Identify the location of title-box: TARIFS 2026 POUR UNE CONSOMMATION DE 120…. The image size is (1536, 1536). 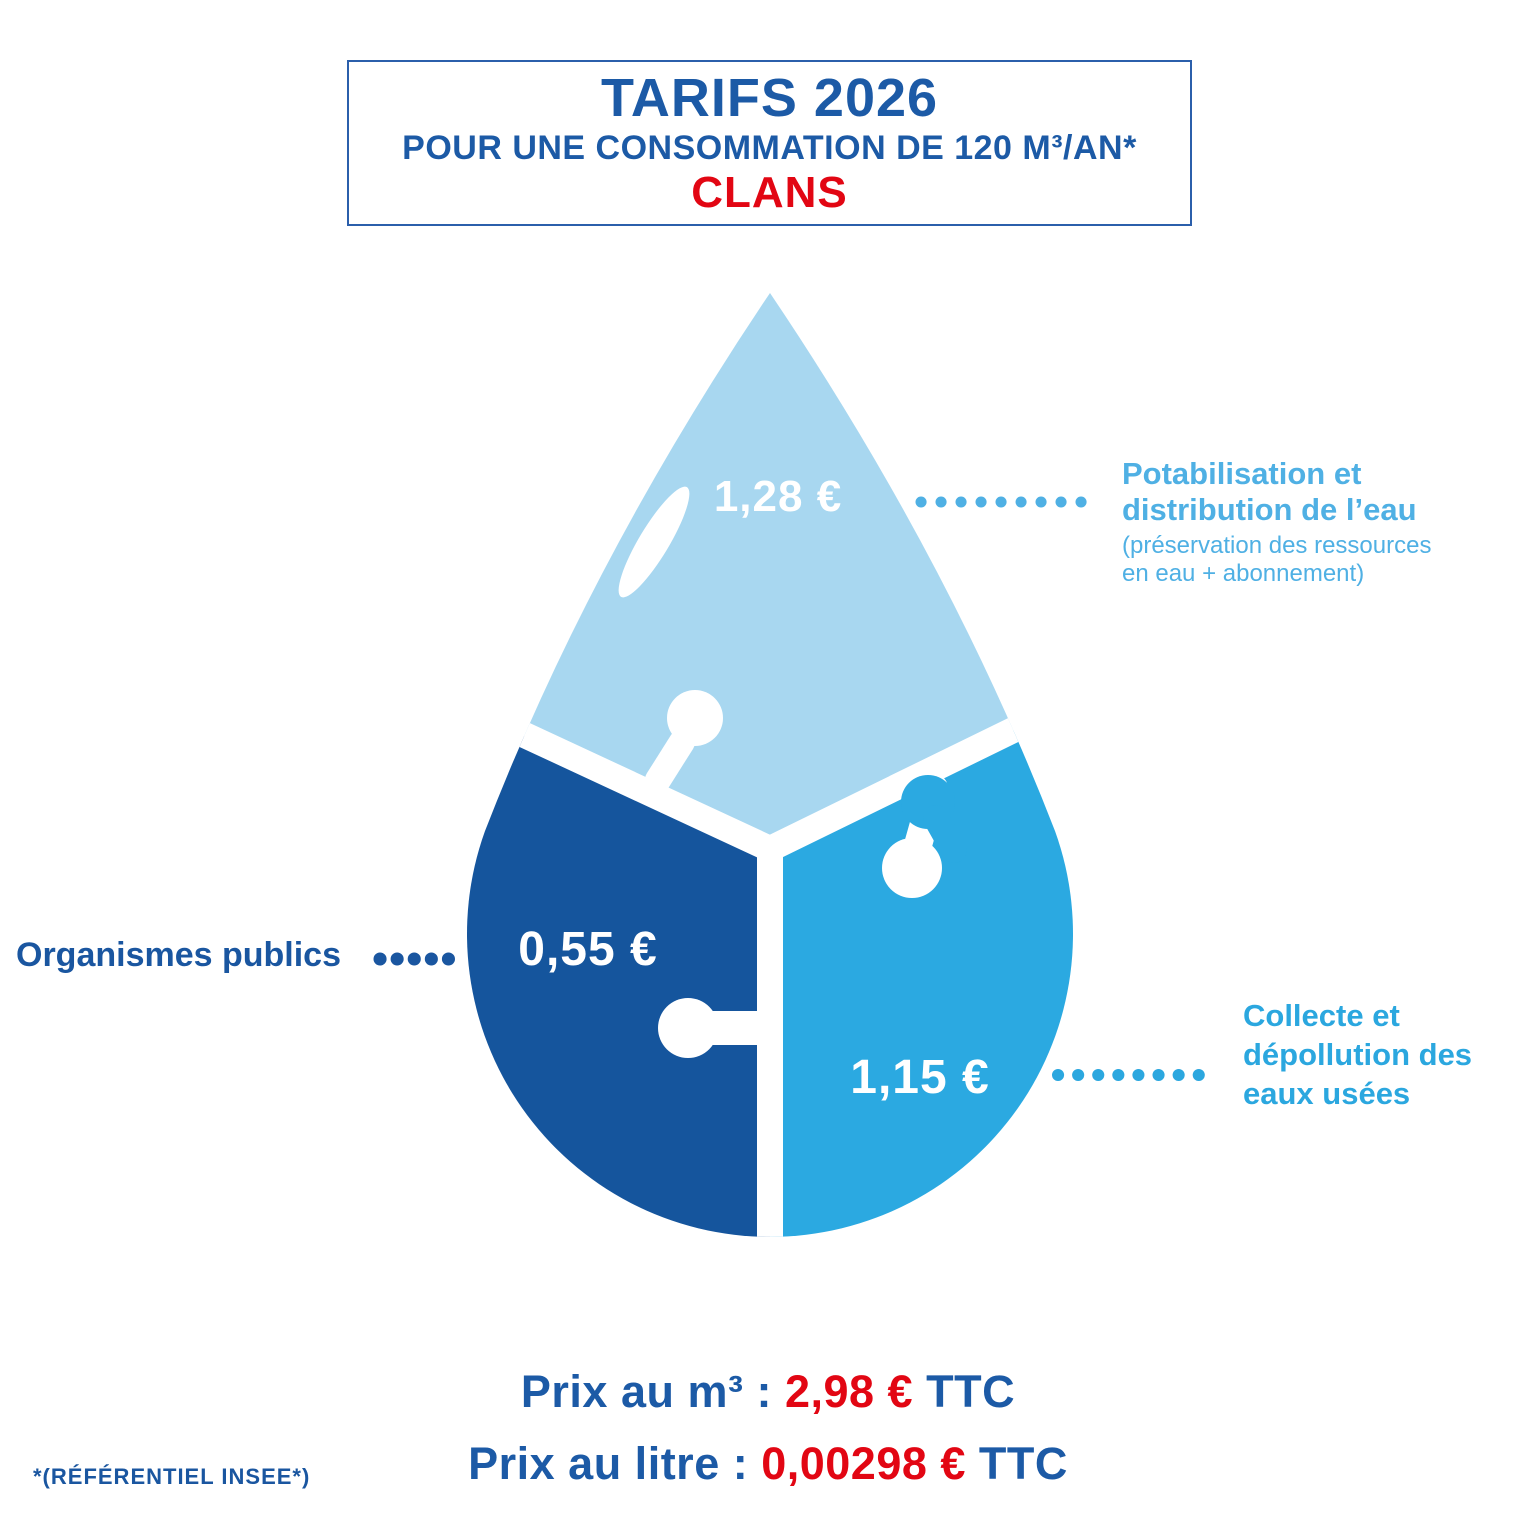
(769, 143).